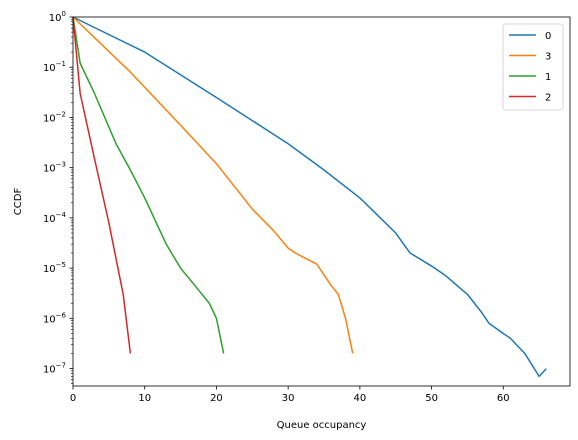 The height and width of the screenshot is (440, 578). What do you see at coordinates (548, 77) in the screenshot?
I see `legend-label-1: 1` at bounding box center [548, 77].